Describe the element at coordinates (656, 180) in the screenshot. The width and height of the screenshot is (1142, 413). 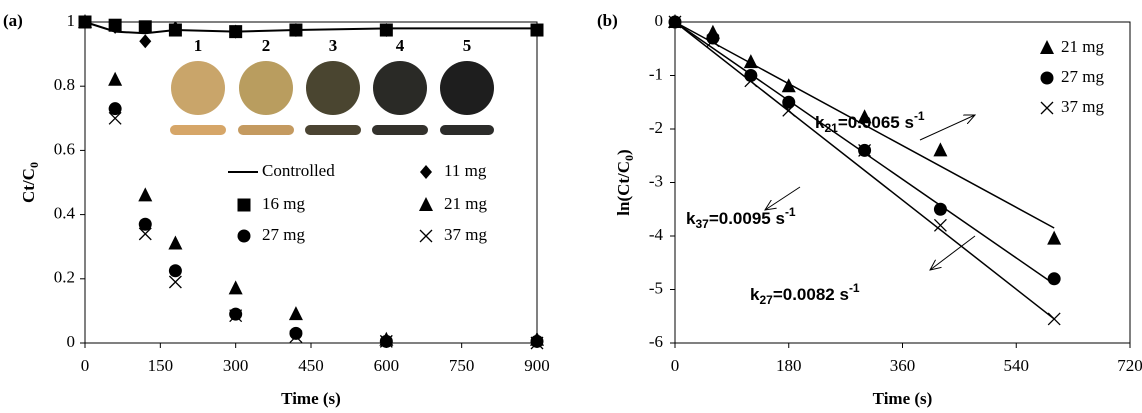
I see `y-tick-label: -3` at that location.